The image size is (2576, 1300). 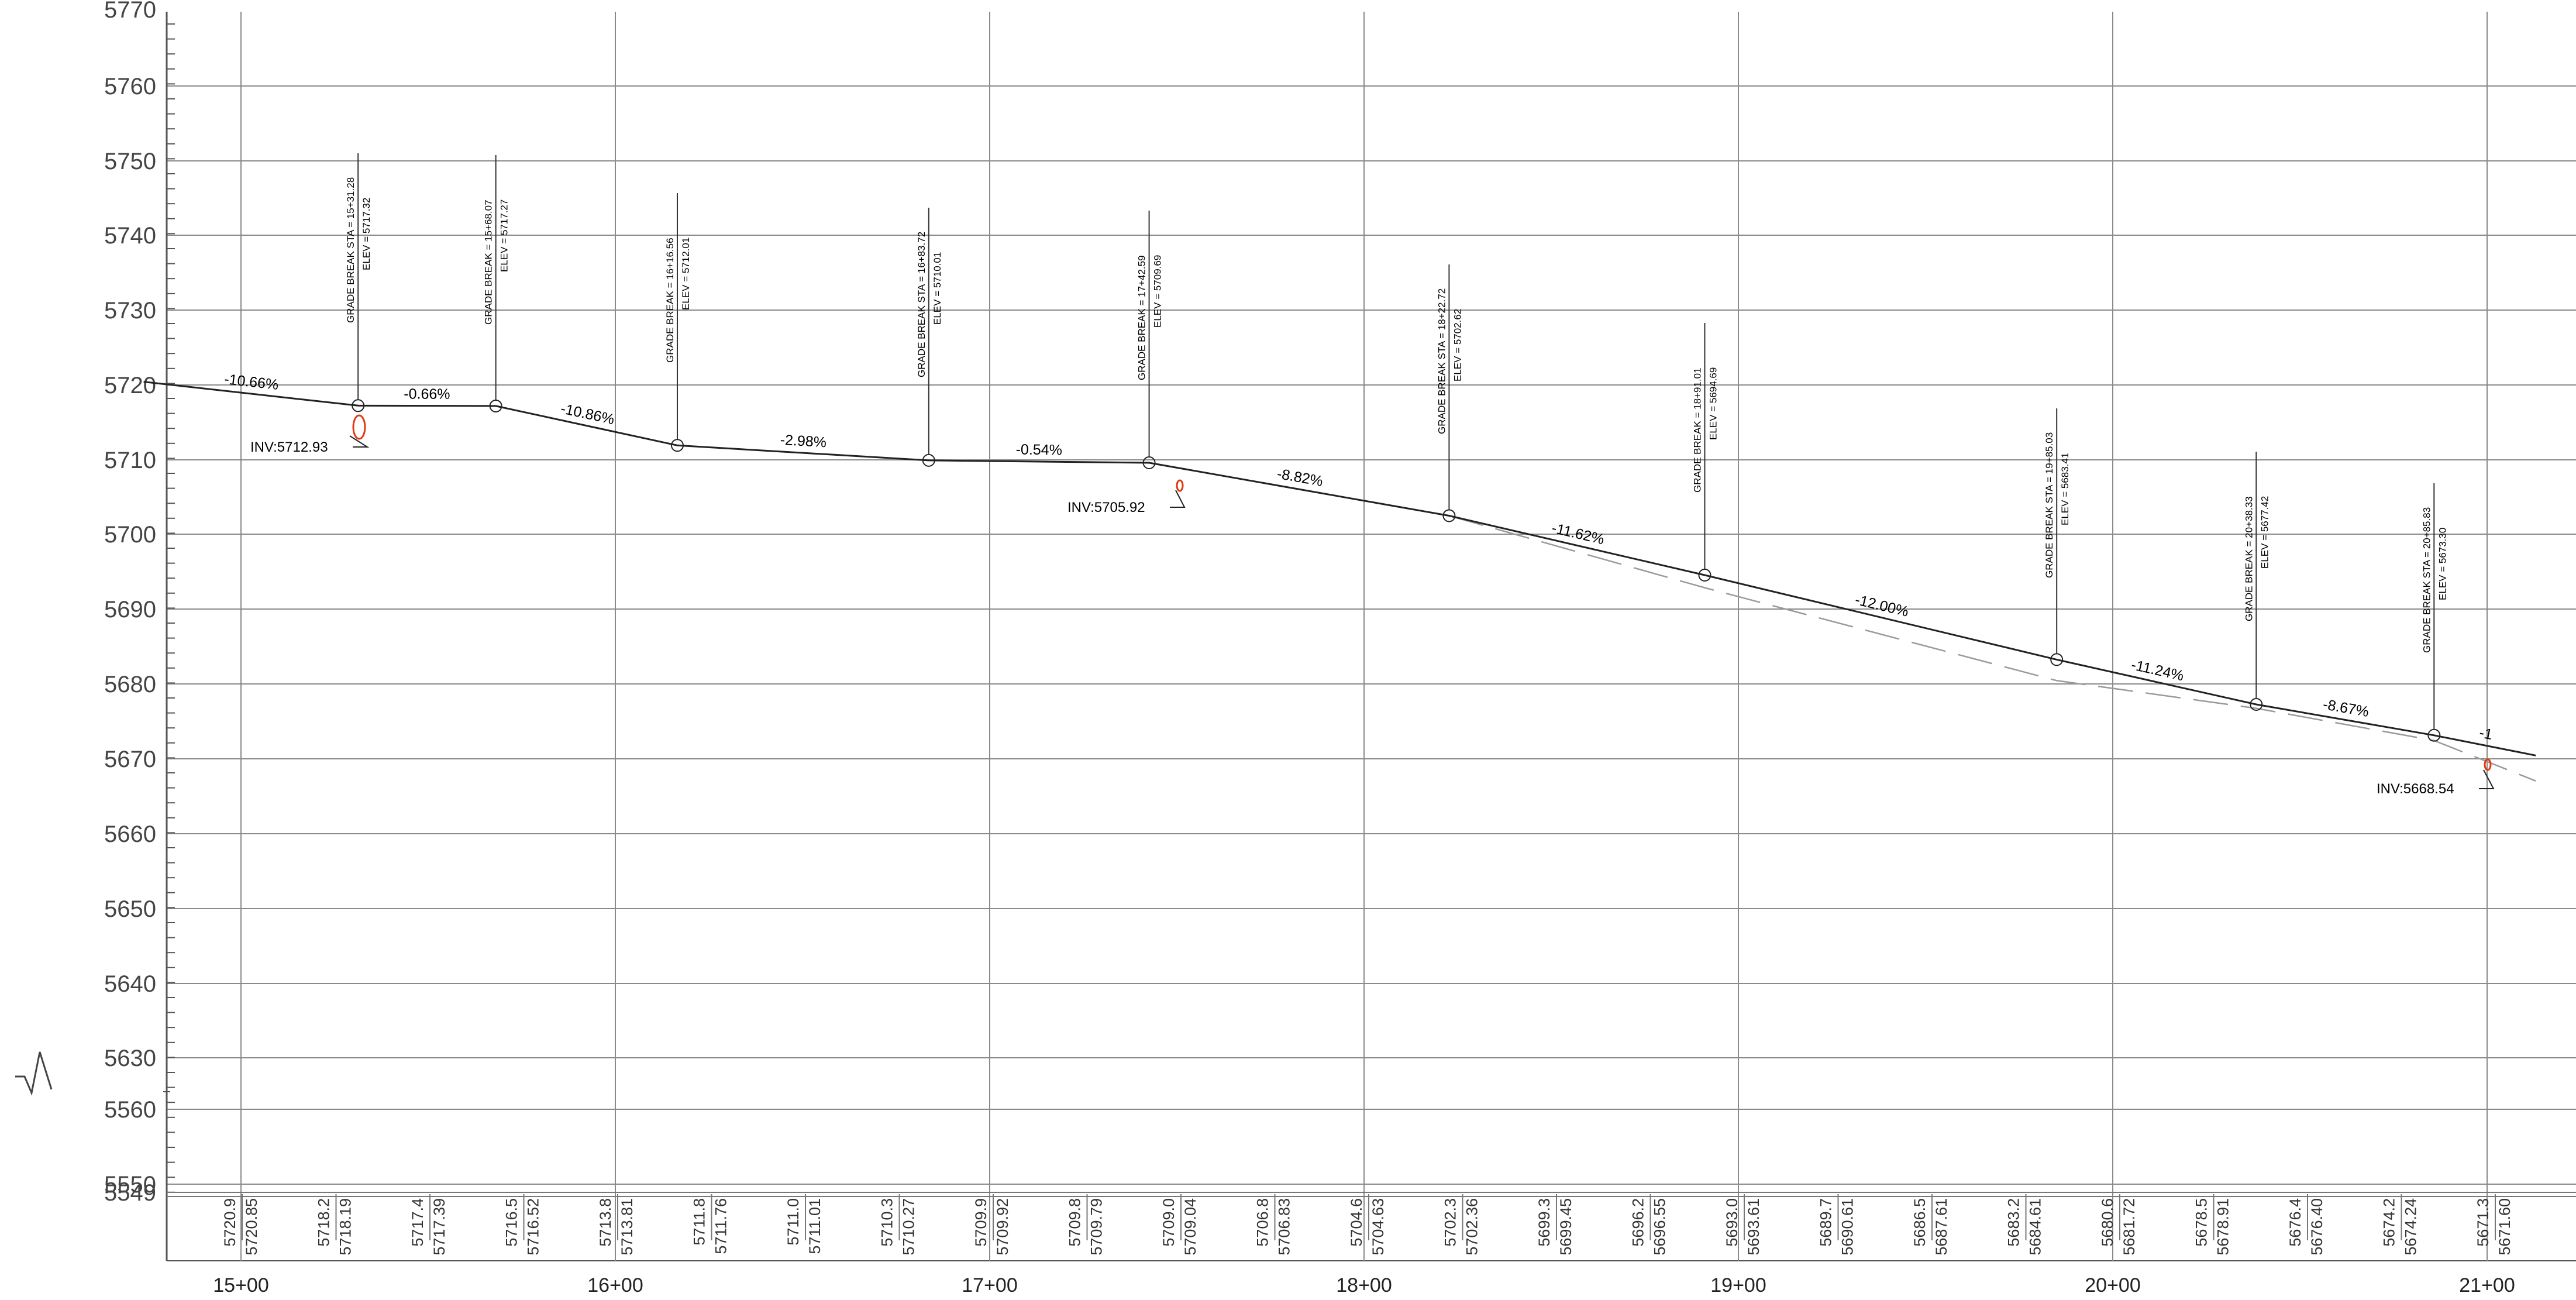 What do you see at coordinates (921, 305) in the screenshot?
I see `grade-break-station: GRADE BREAK STA = 16+83.72` at bounding box center [921, 305].